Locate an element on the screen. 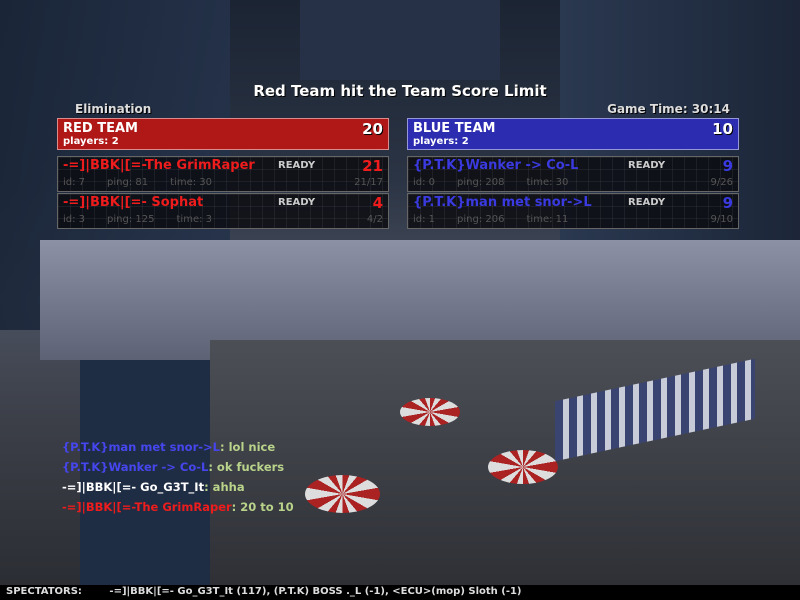  player-time: time: 11 is located at coordinates (547, 219).